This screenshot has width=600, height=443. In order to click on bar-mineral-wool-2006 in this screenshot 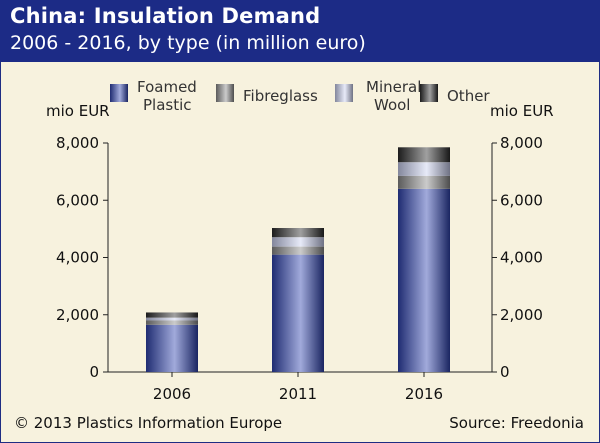, I will do `click(172, 319)`.